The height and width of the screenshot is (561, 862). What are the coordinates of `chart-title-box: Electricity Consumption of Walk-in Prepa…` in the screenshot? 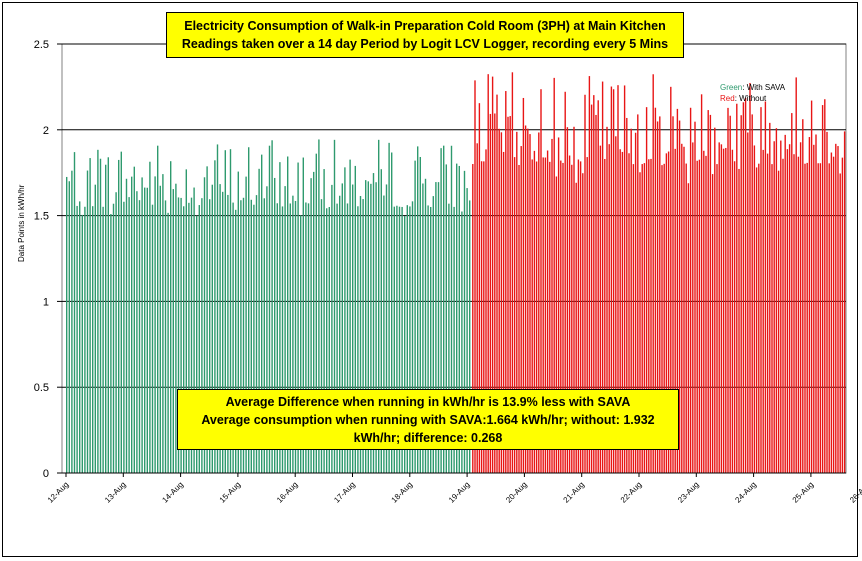 It's located at (425, 35).